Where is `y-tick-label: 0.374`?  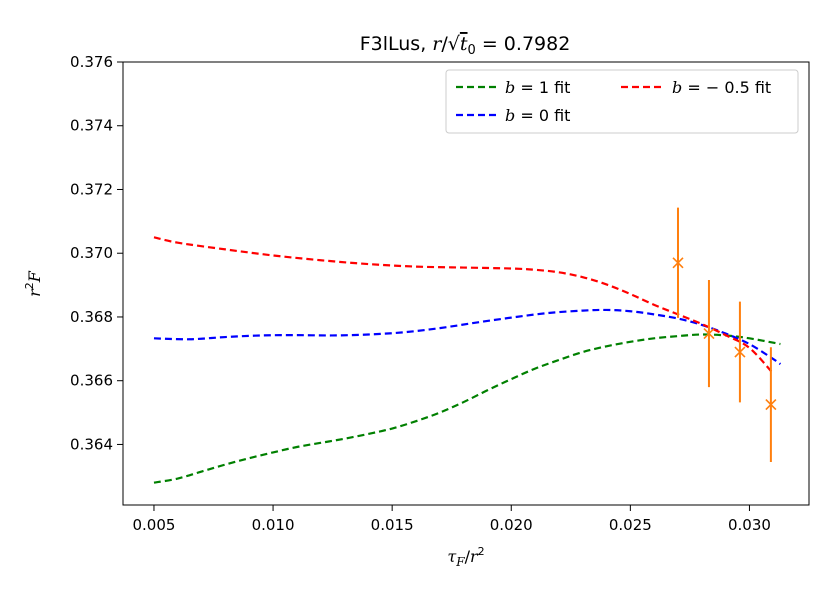
y-tick-label: 0.374 is located at coordinates (91, 126).